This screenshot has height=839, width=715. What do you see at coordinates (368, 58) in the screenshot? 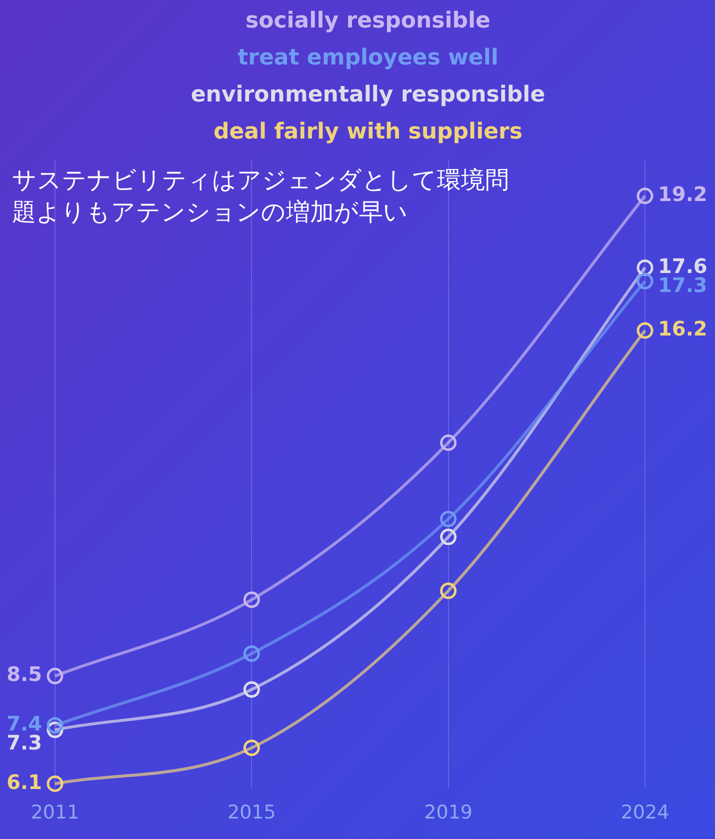
I see `text: treat employees well` at bounding box center [368, 58].